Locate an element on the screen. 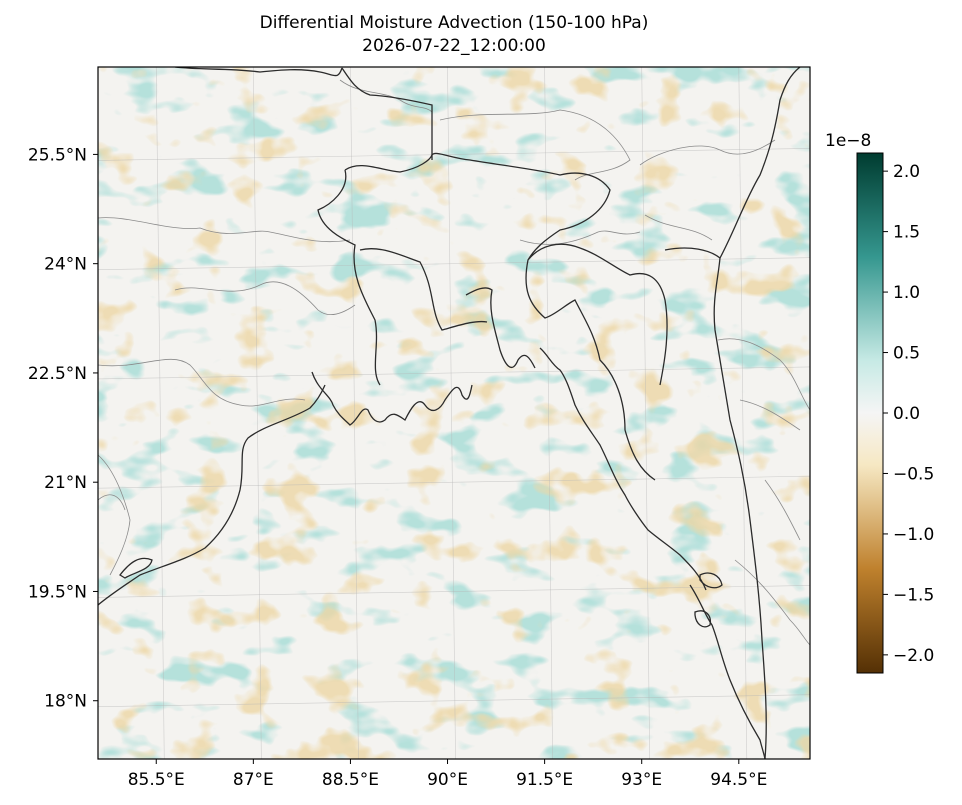  y-axis: 25.5°N 24°N 22.5°N 21°N 19.5°N 18°N is located at coordinates (63, 428).